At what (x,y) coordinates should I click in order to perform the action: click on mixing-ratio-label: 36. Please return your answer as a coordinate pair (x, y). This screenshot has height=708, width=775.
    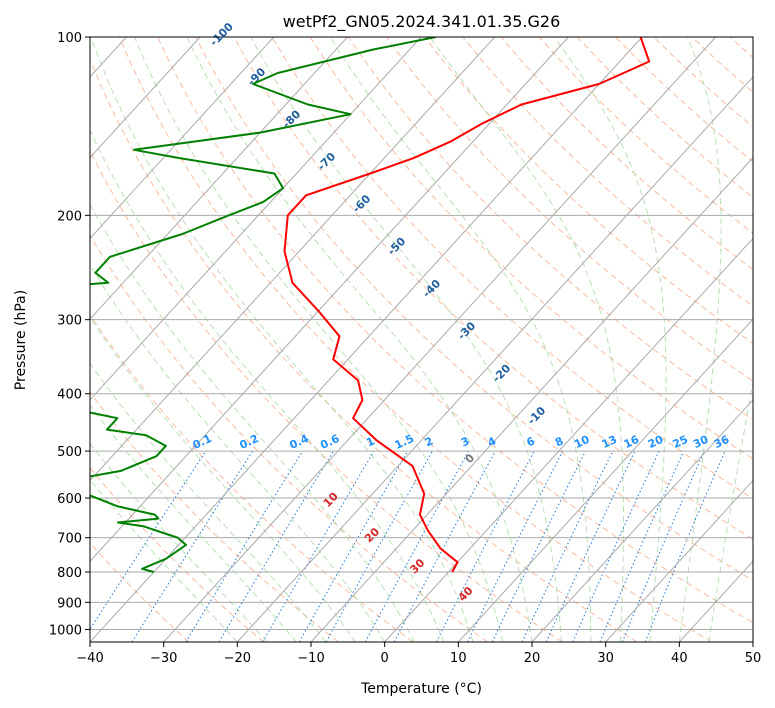
    Looking at the image, I should click on (722, 442).